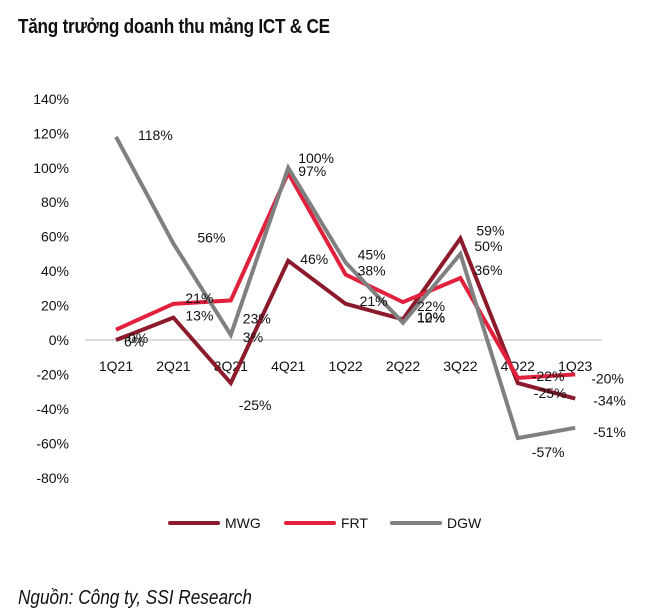  I want to click on data-label-mwg: 46%, so click(314, 259).